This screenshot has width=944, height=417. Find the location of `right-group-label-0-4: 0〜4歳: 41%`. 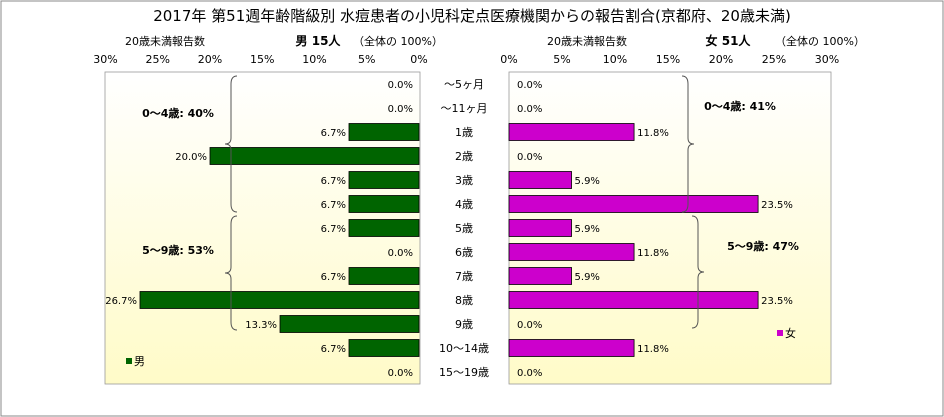

right-group-label-0-4: 0〜4歳: 41% is located at coordinates (740, 106).